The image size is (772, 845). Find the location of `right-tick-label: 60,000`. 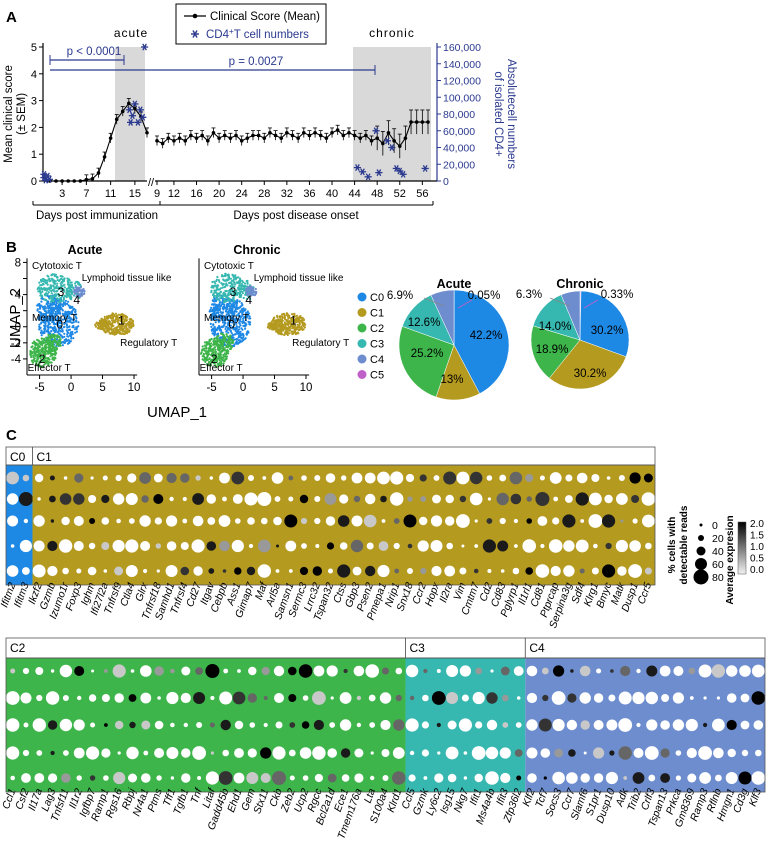

right-tick-label: 60,000 is located at coordinates (459, 132).